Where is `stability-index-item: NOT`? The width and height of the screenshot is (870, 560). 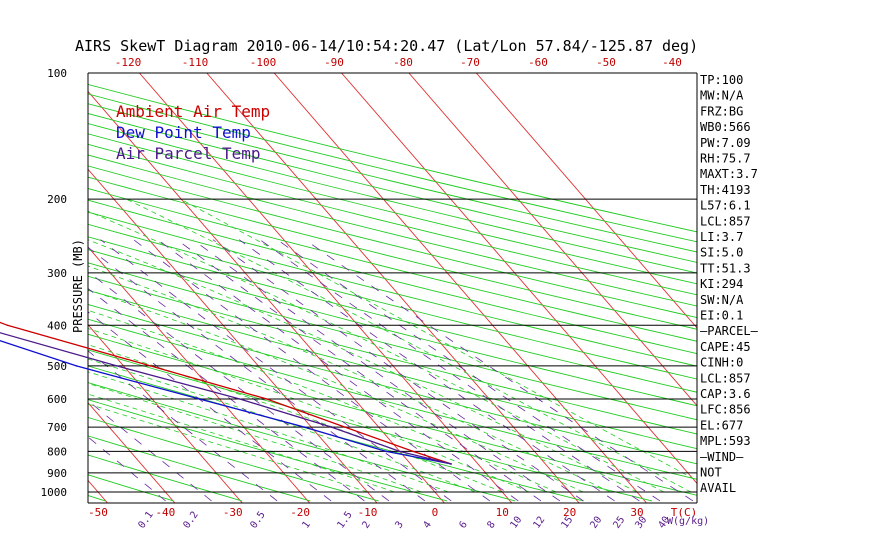 stability-index-item: NOT is located at coordinates (711, 473).